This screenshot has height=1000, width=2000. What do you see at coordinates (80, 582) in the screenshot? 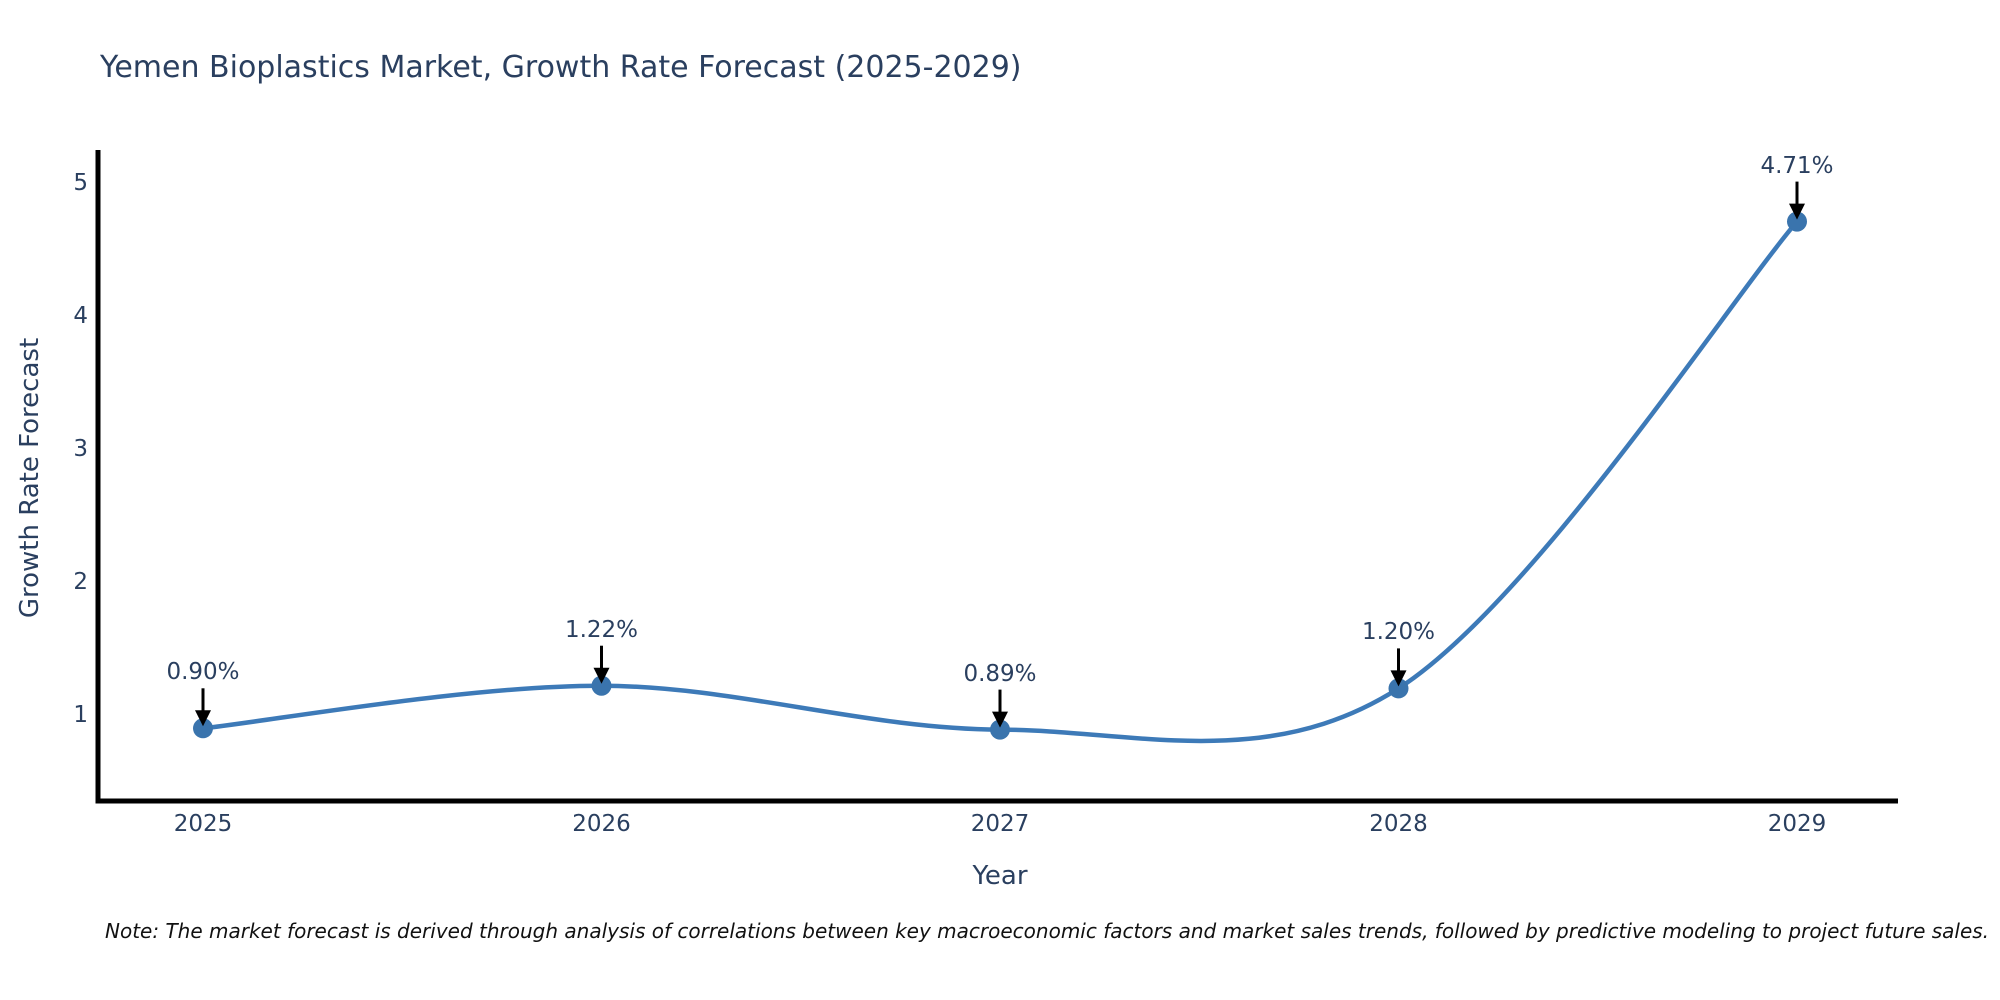
I see `y-tick-label: 2` at bounding box center [80, 582].